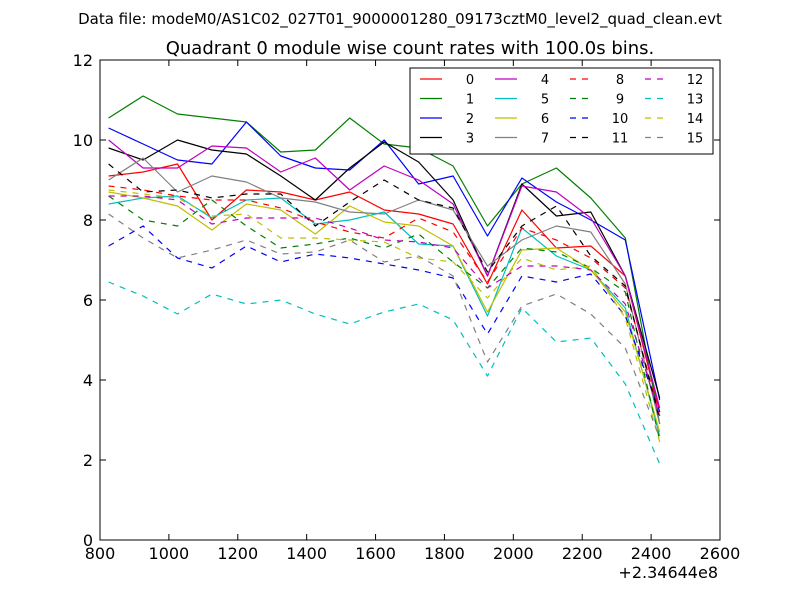 This screenshot has width=800, height=600. Describe the element at coordinates (83, 60) in the screenshot. I see `y-tick-label: 12` at that location.